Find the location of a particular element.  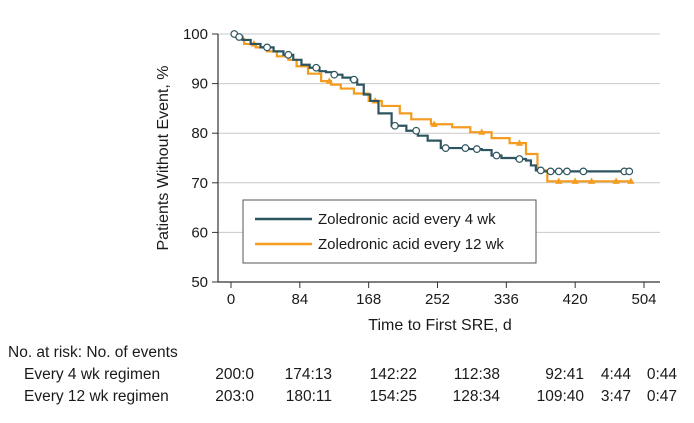

x-tick-label: 252 is located at coordinates (437, 299).